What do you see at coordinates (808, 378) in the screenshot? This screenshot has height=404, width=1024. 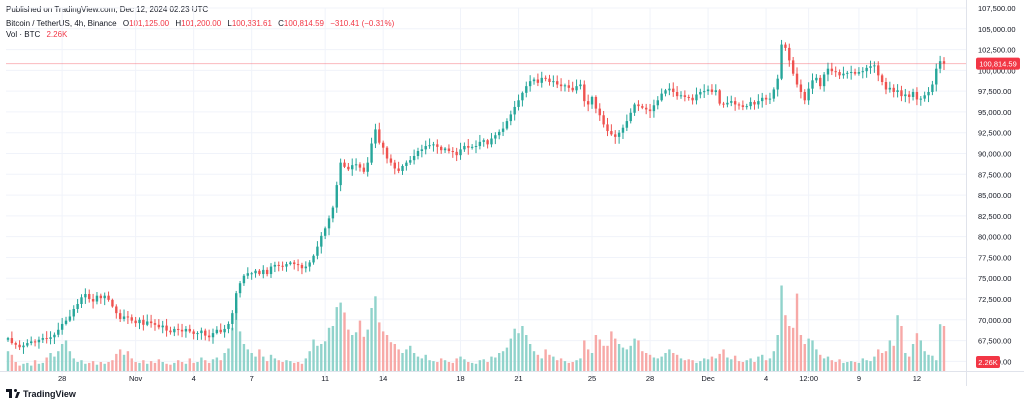 I see `time-tick-label: 12:00` at bounding box center [808, 378].